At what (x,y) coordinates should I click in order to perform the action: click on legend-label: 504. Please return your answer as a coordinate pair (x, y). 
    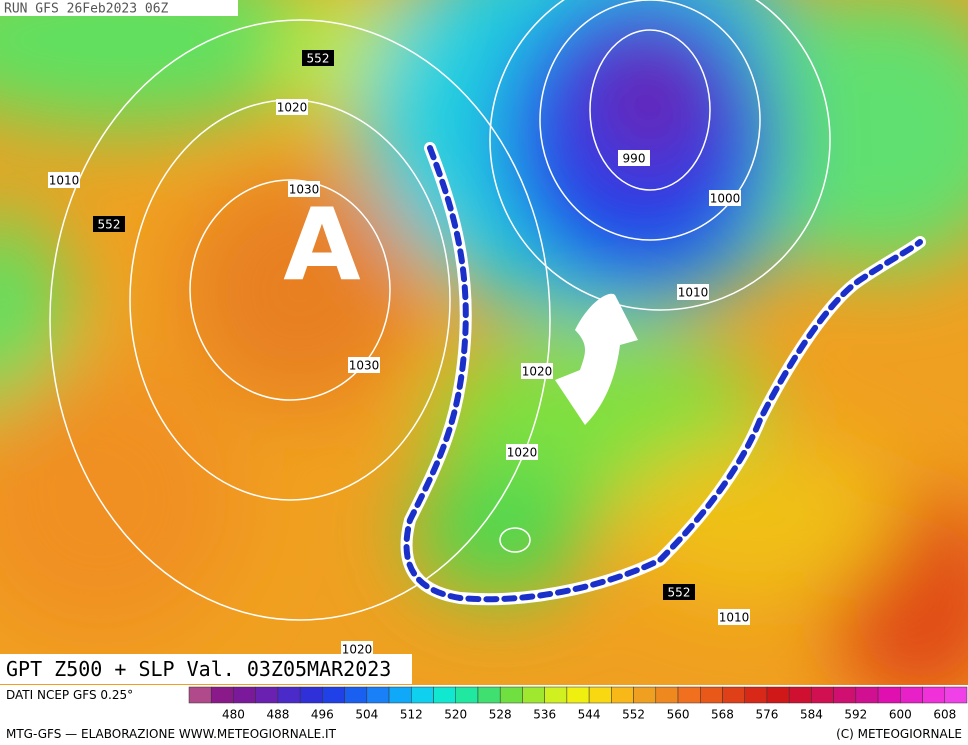
    Looking at the image, I should click on (366, 715).